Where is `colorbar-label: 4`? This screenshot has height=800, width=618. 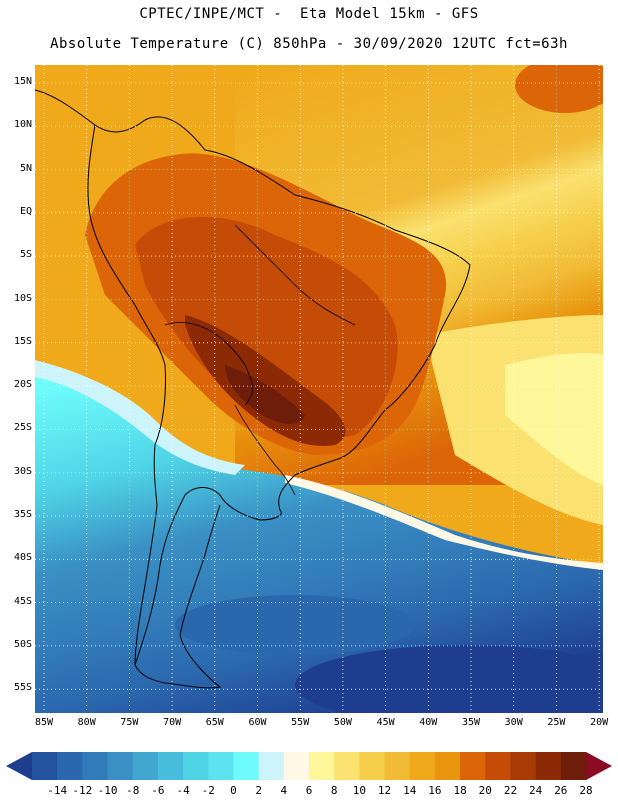
colorbar-label: 4 is located at coordinates (284, 790).